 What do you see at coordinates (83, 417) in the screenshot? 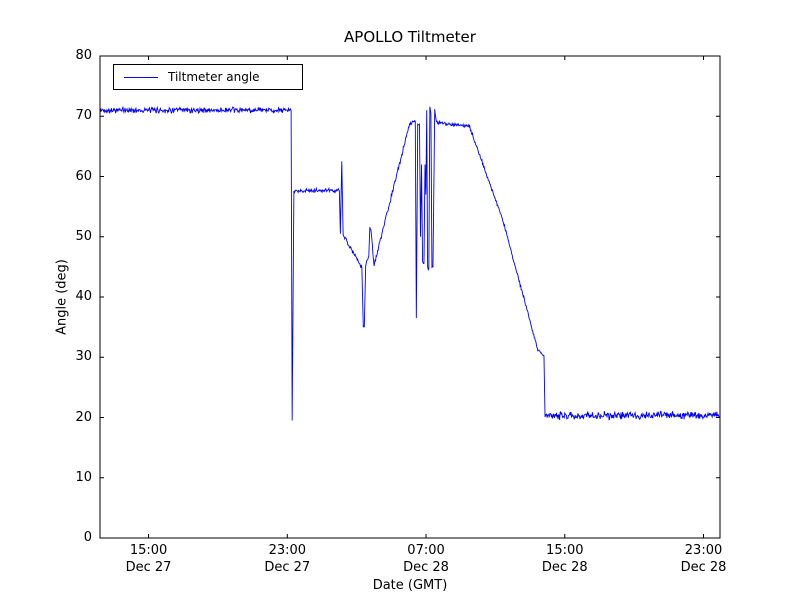
I see `y-tick-label: 20` at bounding box center [83, 417].